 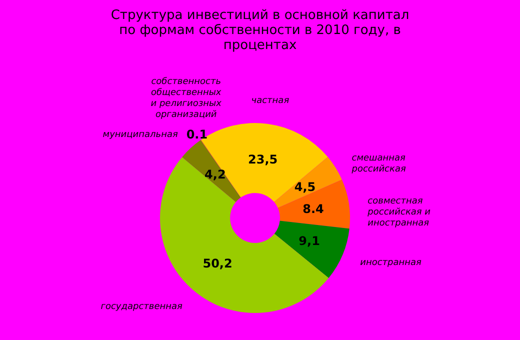 I want to click on slice-label: собственность общественных и религиозных организаций, so click(x=186, y=98).